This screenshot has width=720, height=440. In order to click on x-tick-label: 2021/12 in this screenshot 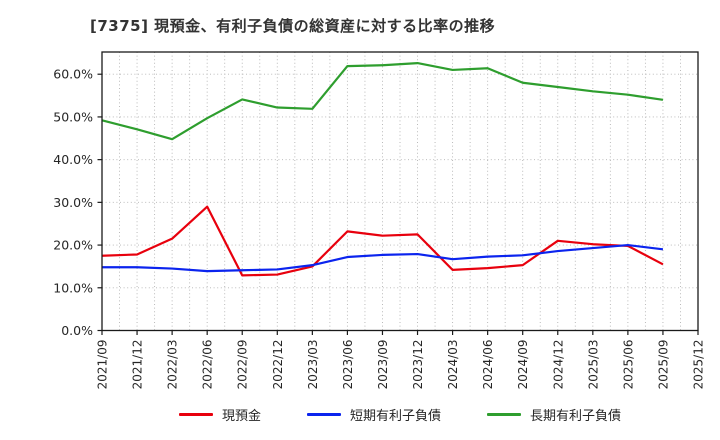, I will do `click(138, 365)`.